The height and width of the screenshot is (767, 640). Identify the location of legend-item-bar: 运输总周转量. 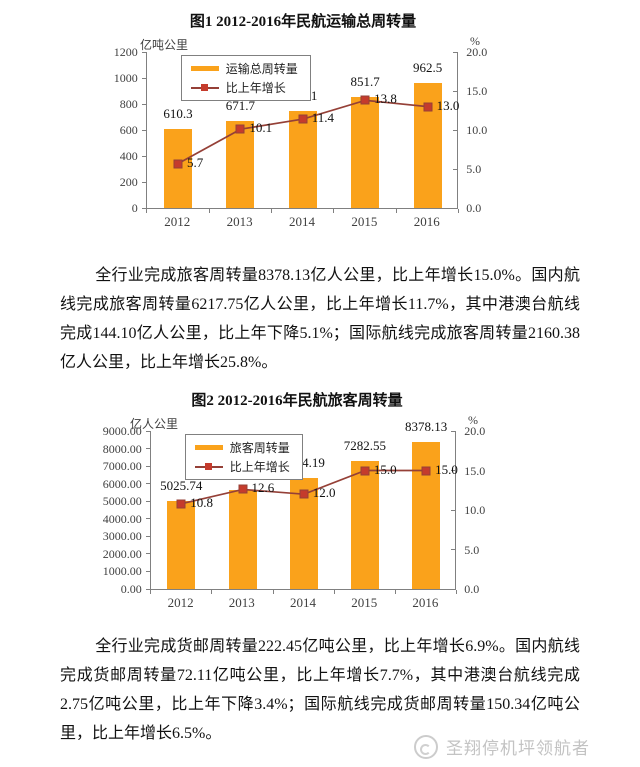
(244, 68).